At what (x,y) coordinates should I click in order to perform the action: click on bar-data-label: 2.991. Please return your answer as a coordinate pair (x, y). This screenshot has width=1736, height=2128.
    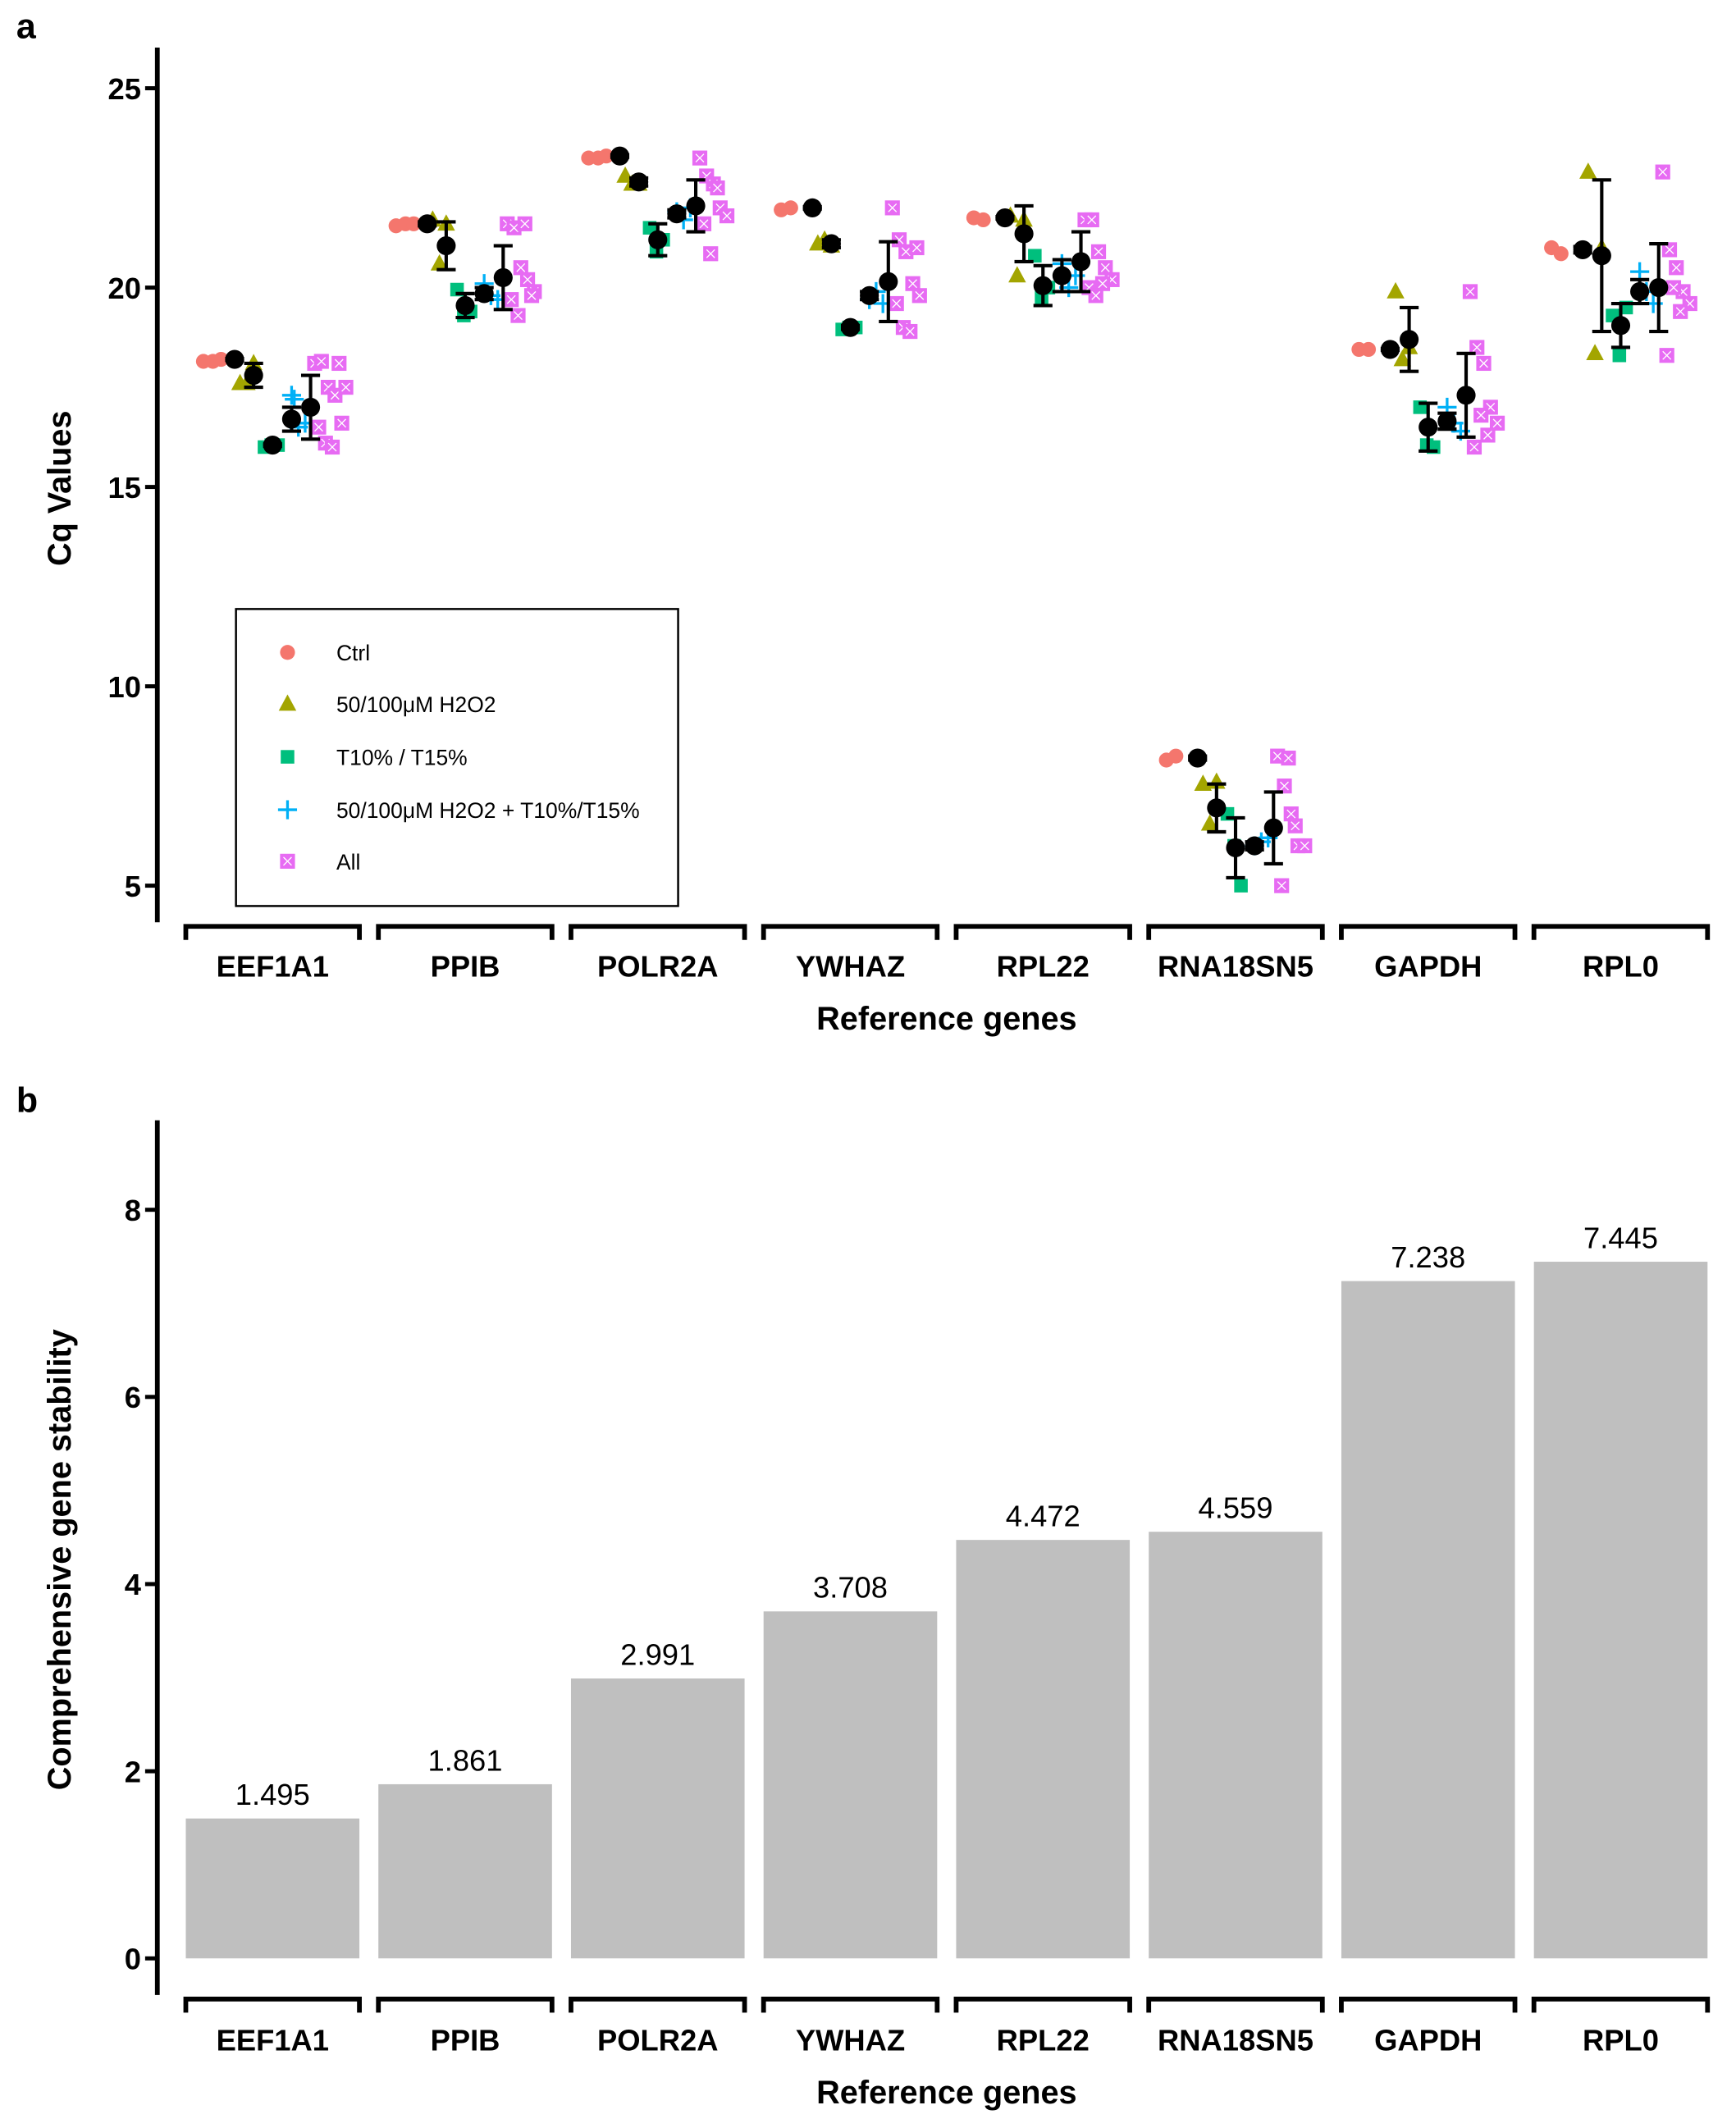
    Looking at the image, I should click on (657, 1655).